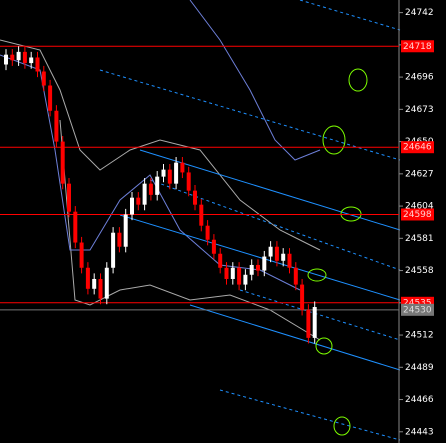 The image size is (446, 443). What do you see at coordinates (419, 207) in the screenshot?
I see `y-tick-label: 24604` at bounding box center [419, 207].